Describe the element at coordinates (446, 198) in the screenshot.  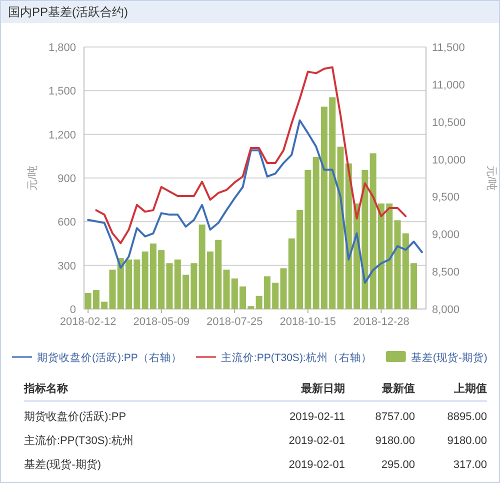
I see `y2-tick-label: 9,500` at that location.